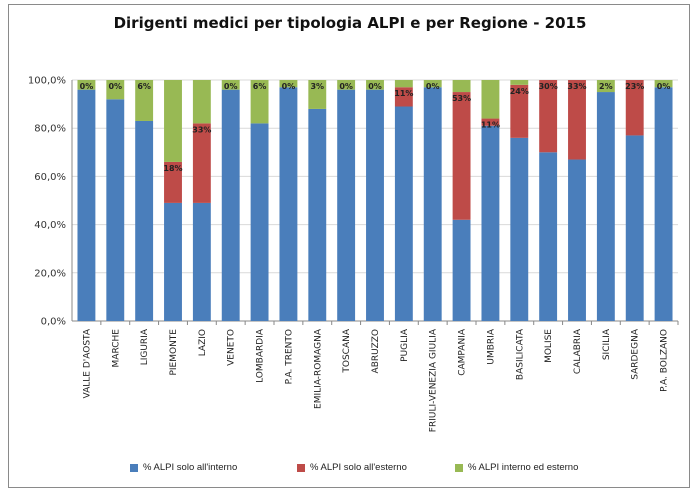  What do you see at coordinates (520, 354) in the screenshot?
I see `x-tick-label: BASILICATA` at bounding box center [520, 354].